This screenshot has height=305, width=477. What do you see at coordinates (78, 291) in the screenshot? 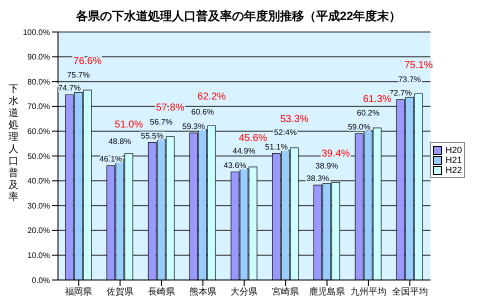
I see `x-tick-label: 福岡県` at bounding box center [78, 291].